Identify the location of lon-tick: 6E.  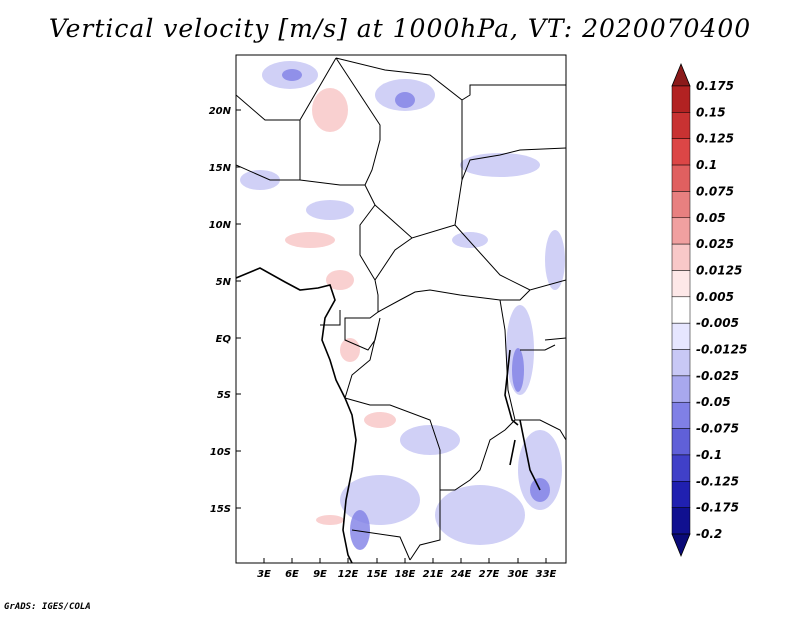
(292, 574).